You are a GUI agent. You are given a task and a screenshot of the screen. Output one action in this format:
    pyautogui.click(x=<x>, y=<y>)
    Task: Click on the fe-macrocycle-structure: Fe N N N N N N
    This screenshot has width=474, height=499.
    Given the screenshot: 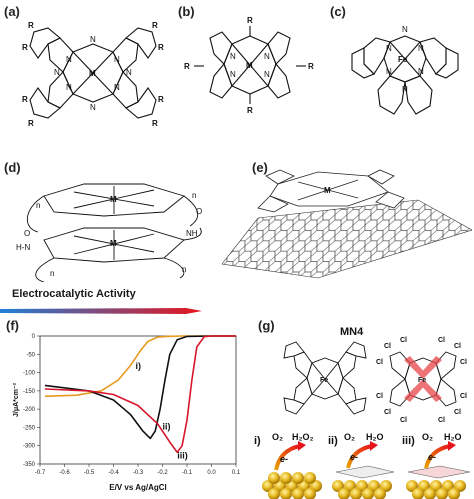 What is the action you would take?
    pyautogui.click(x=405, y=70)
    